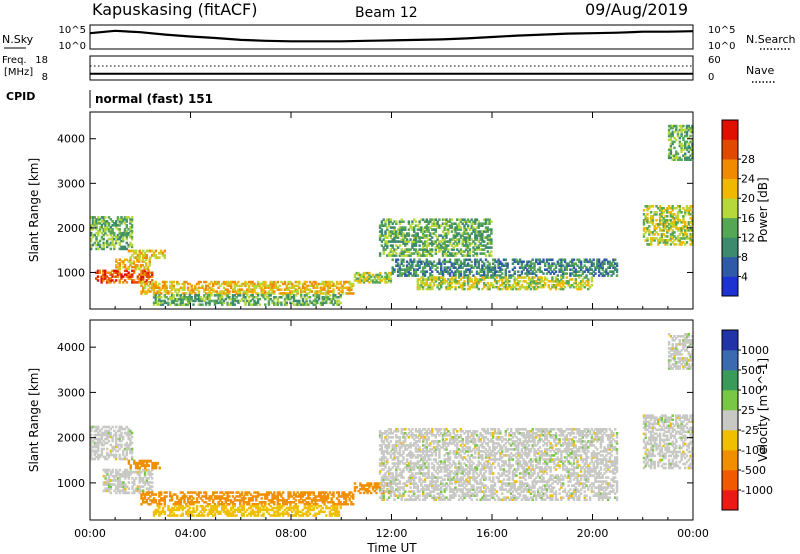 This screenshot has width=800, height=554. What do you see at coordinates (760, 70) in the screenshot?
I see `freq-right-label: Nave` at bounding box center [760, 70].